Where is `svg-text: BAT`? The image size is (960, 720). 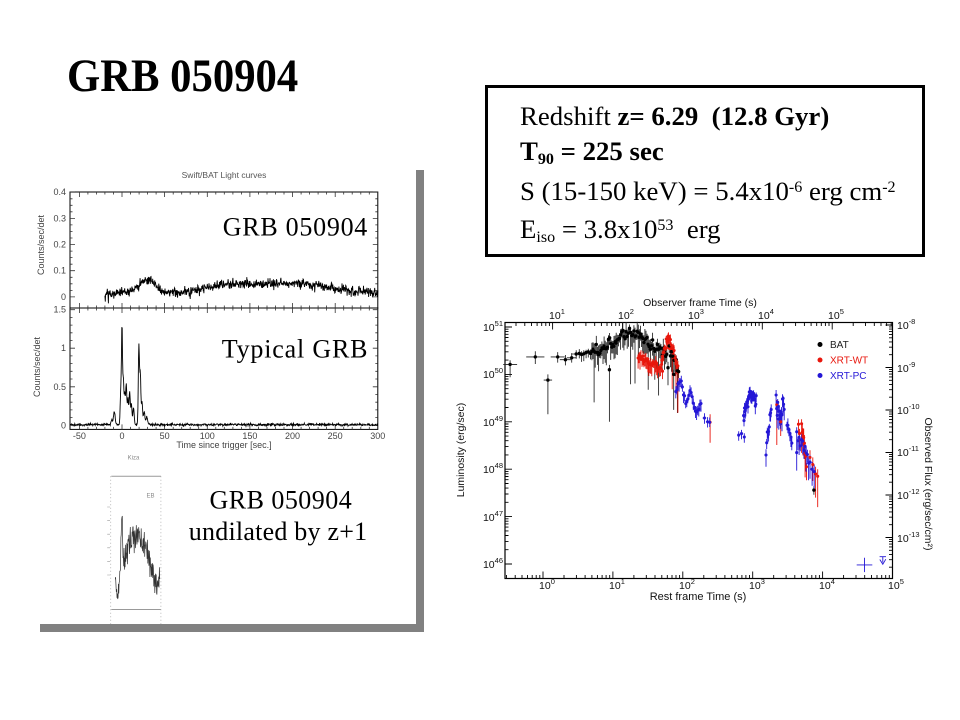 svg-text: BAT is located at coordinates (839, 345).